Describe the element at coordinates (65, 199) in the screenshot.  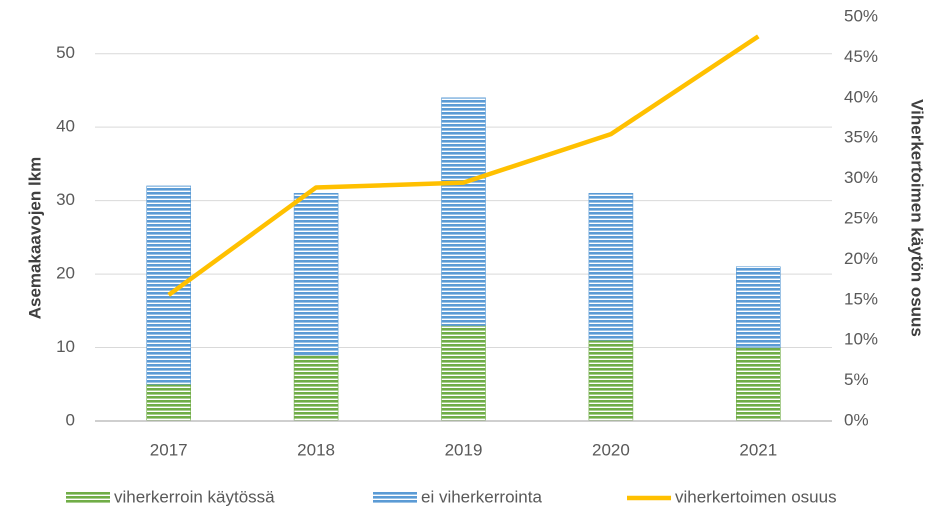
I see `y-tick-label: 30` at that location.